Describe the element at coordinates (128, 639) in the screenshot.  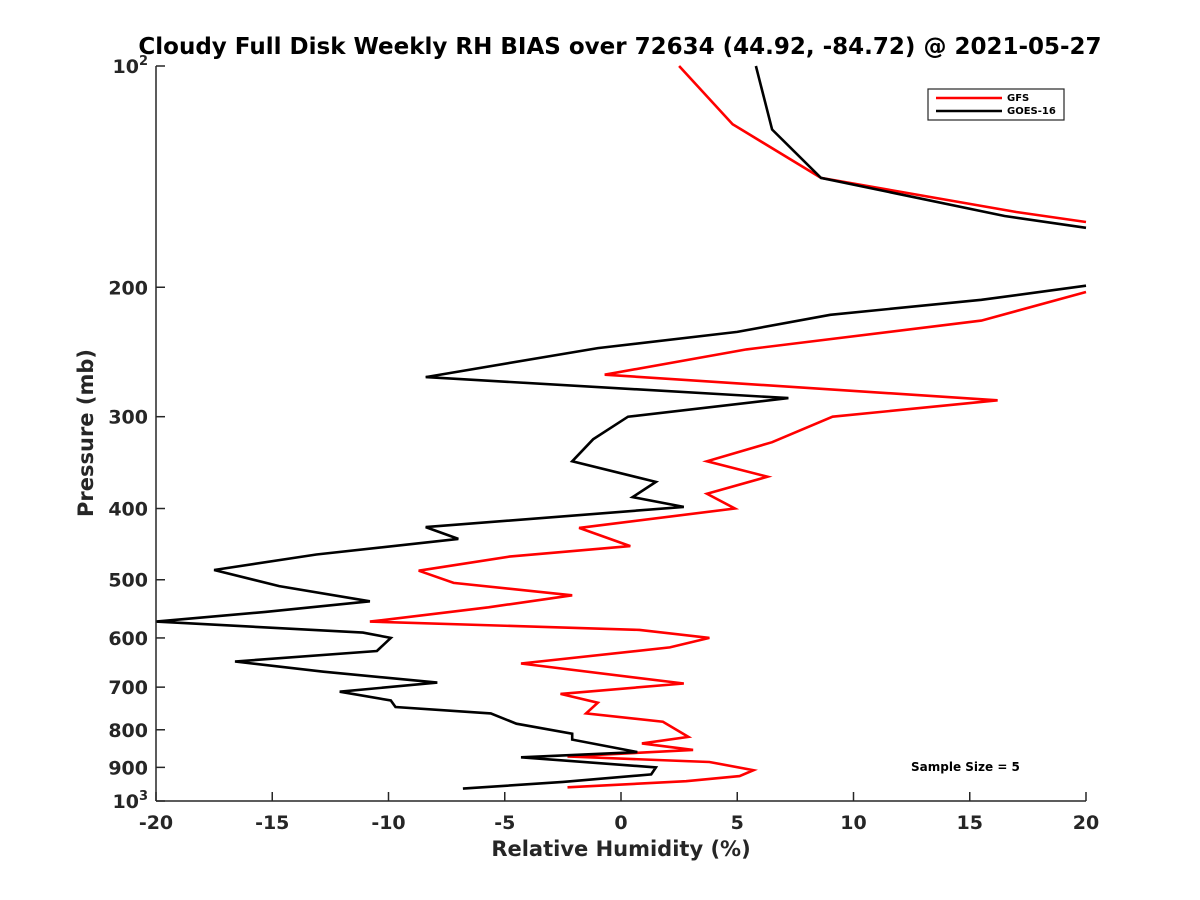
I see `y-tick-label: 600` at that location.